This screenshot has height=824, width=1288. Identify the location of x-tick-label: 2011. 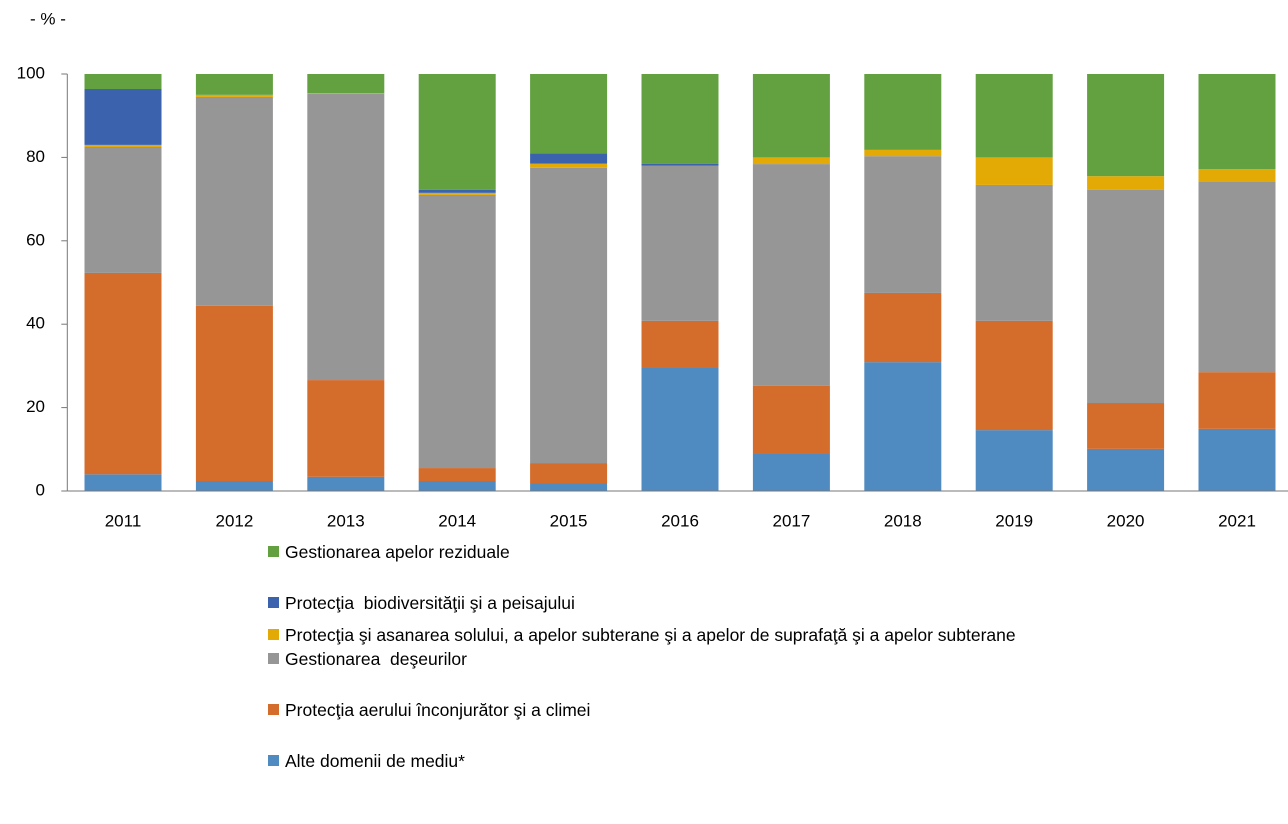
(123, 520).